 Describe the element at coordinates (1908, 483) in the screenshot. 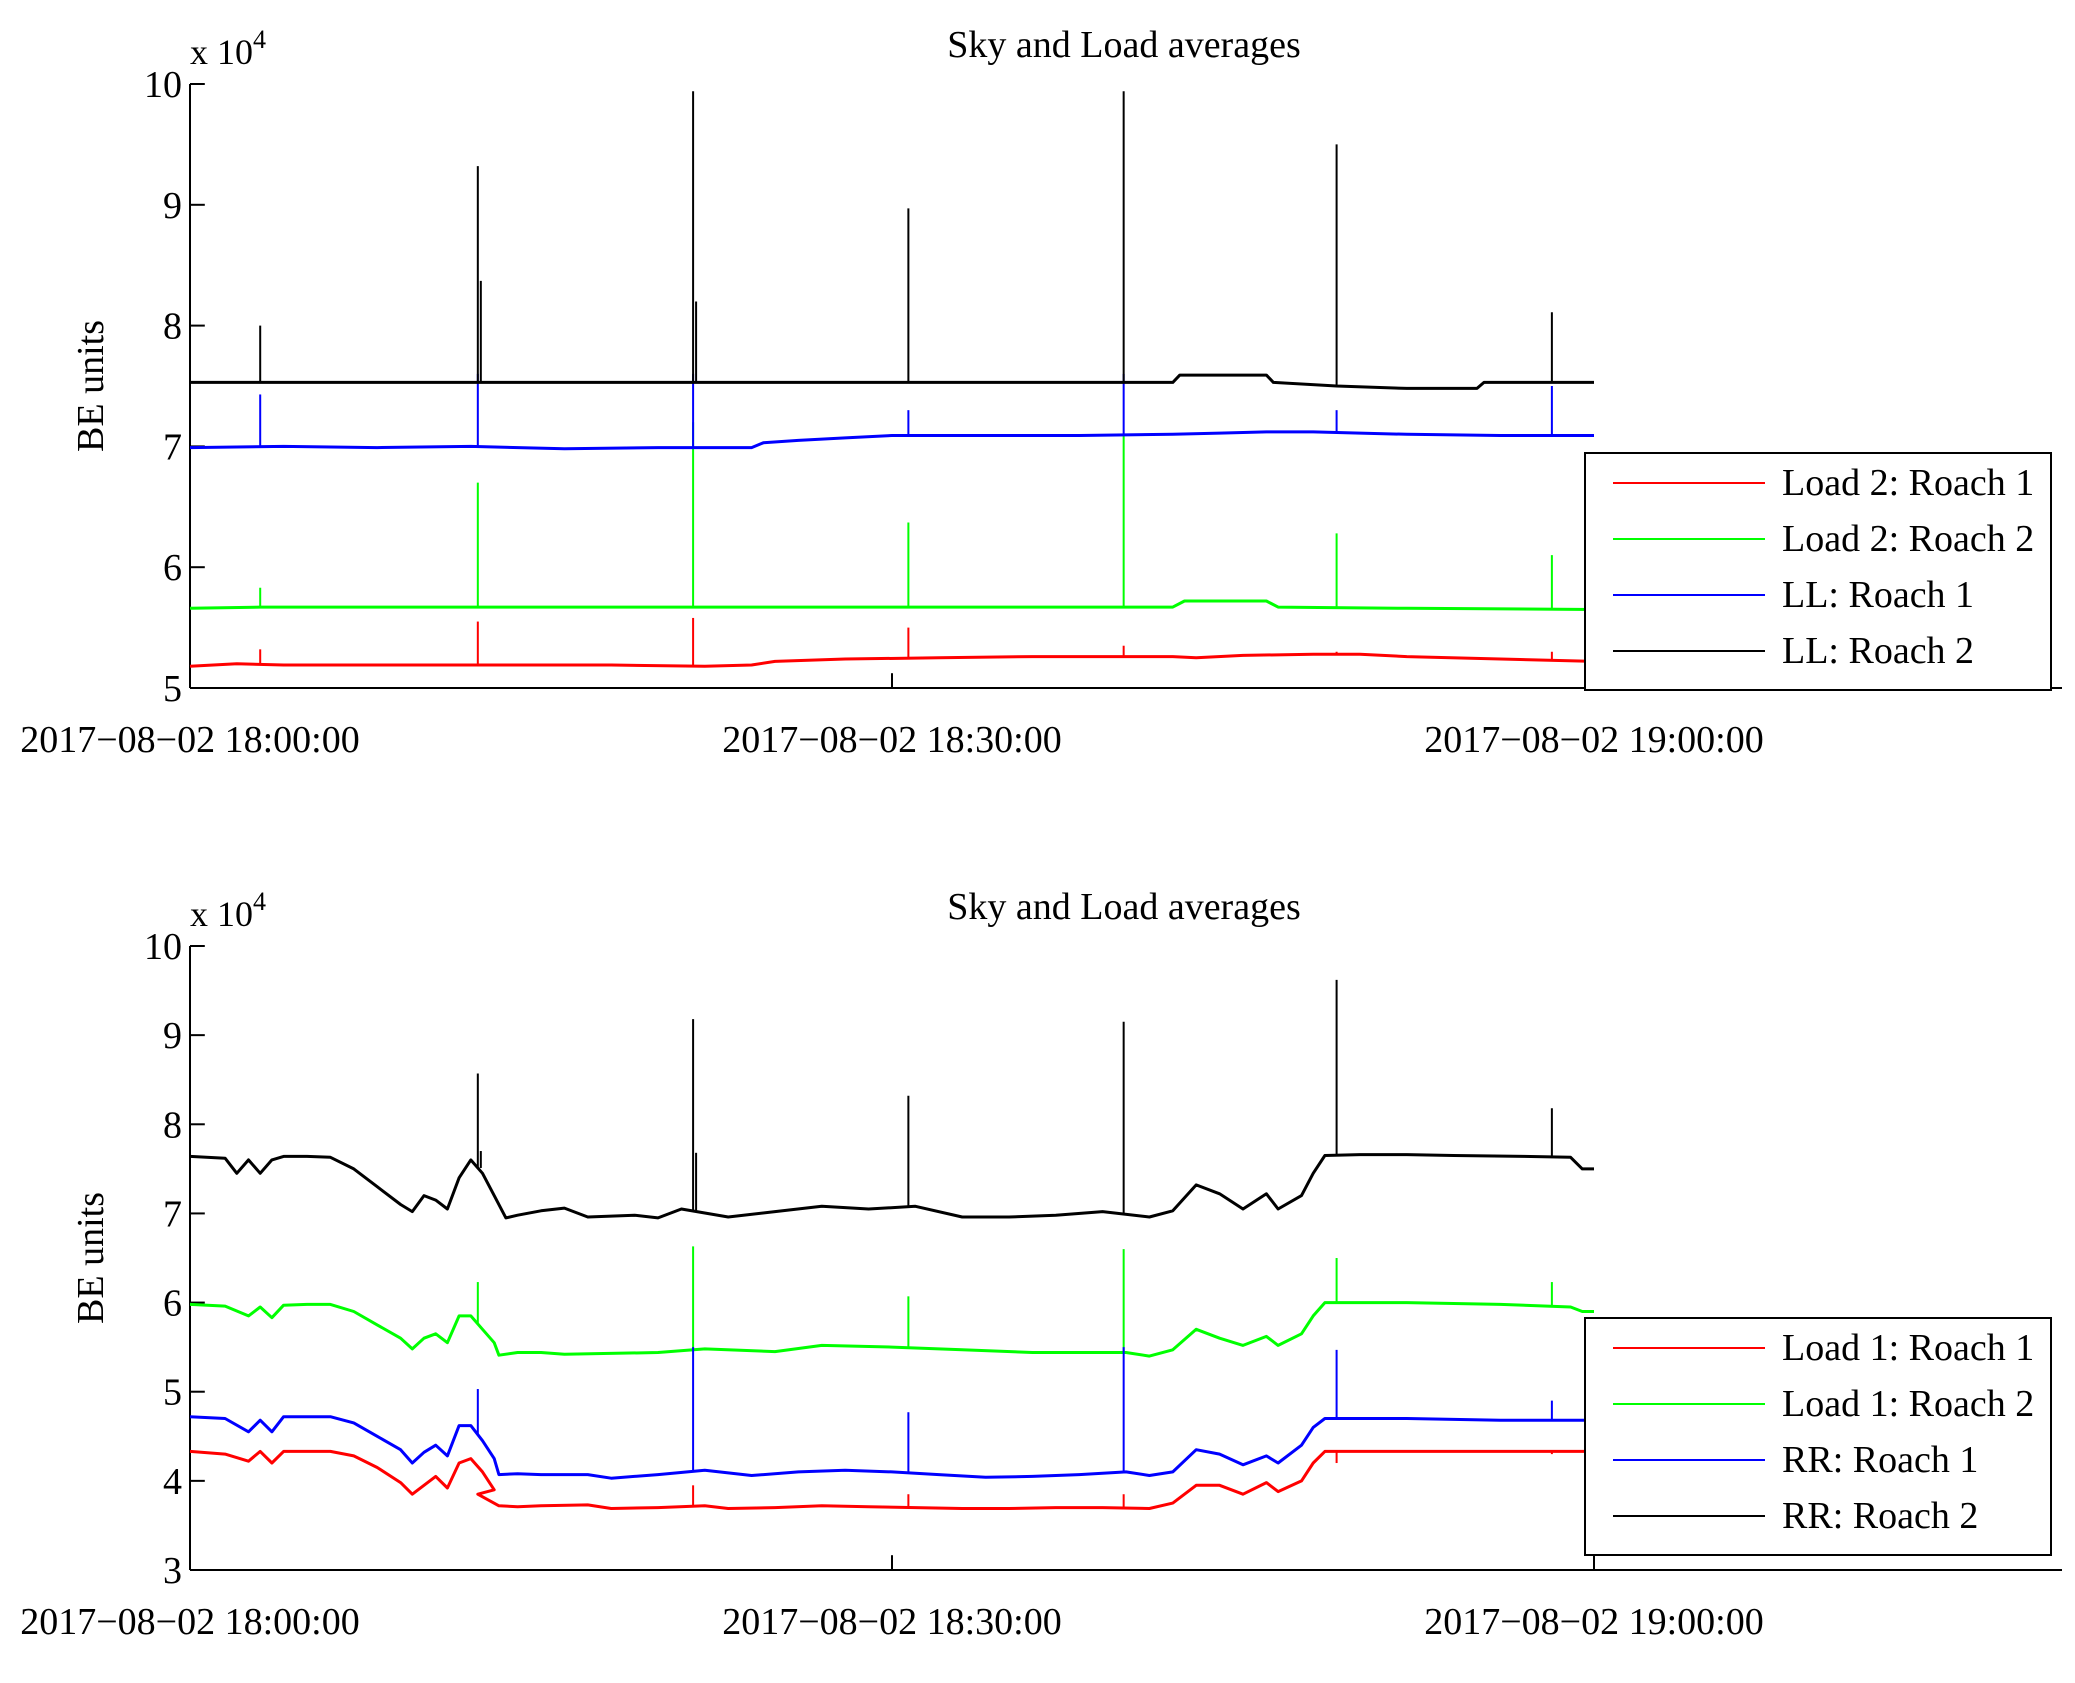

I see `legend-label: Load 2: Roach 1` at that location.